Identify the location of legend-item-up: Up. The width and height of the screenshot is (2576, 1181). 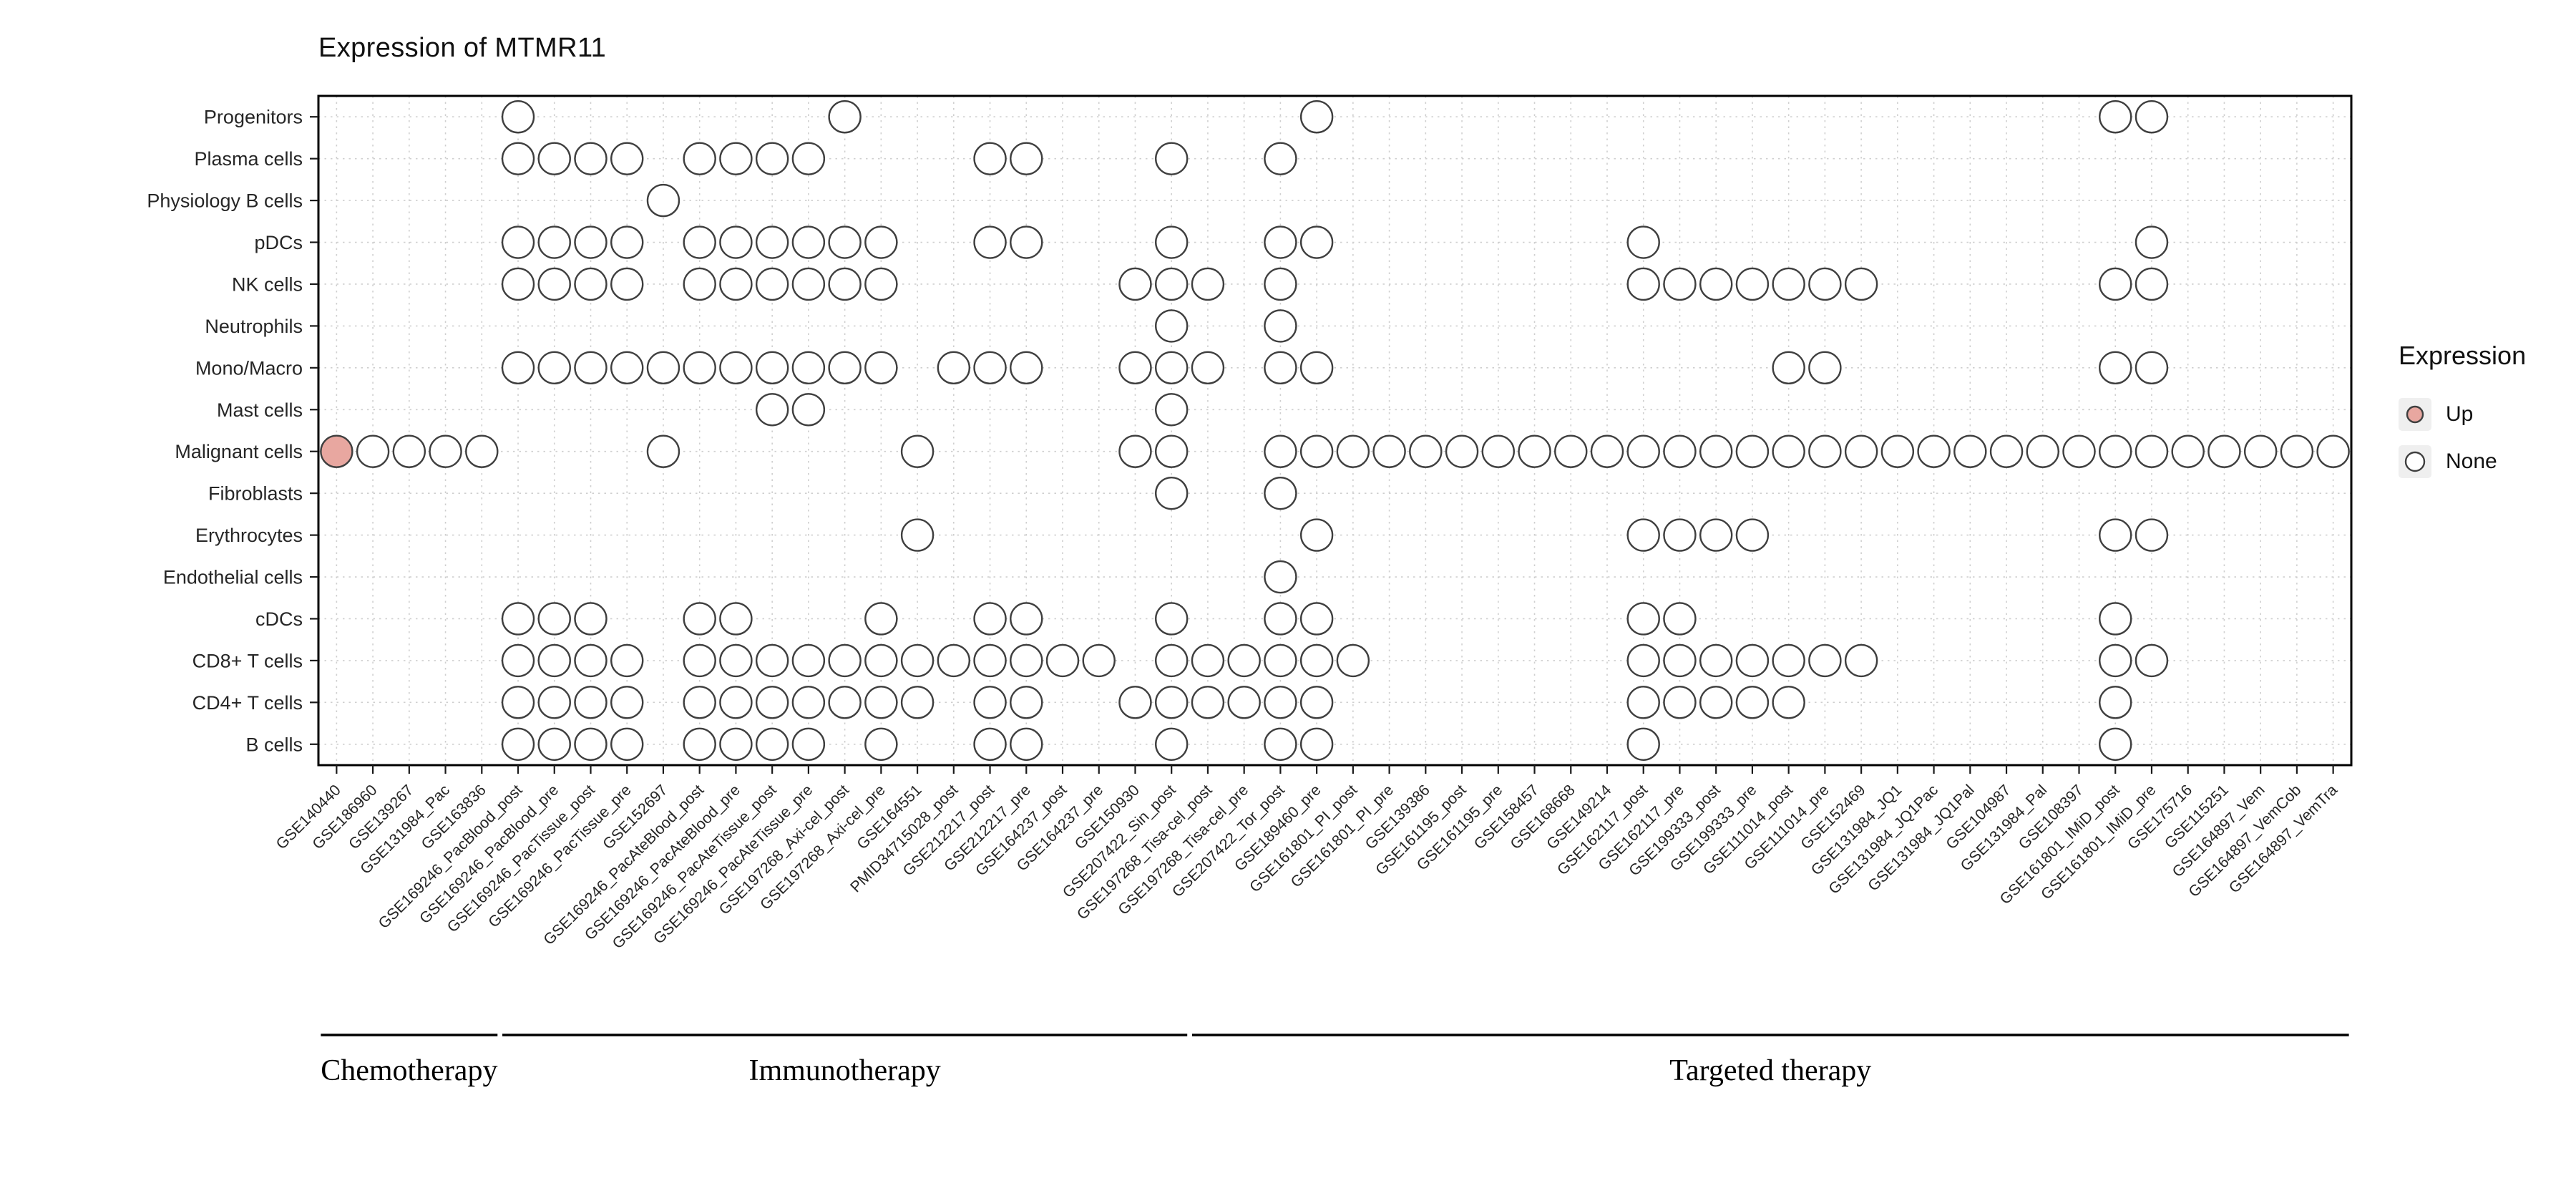
(2462, 414).